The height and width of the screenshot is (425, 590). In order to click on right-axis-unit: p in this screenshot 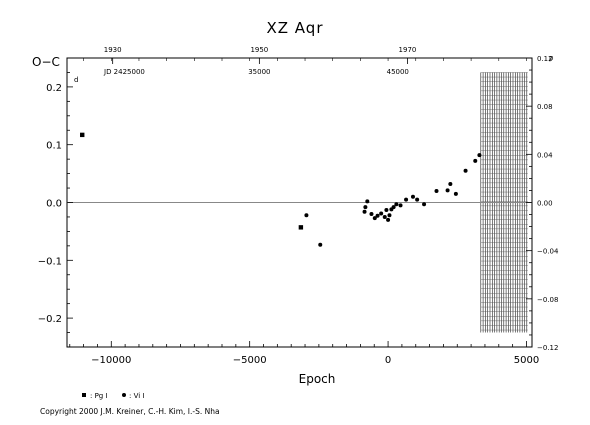, I will do `click(551, 58)`.